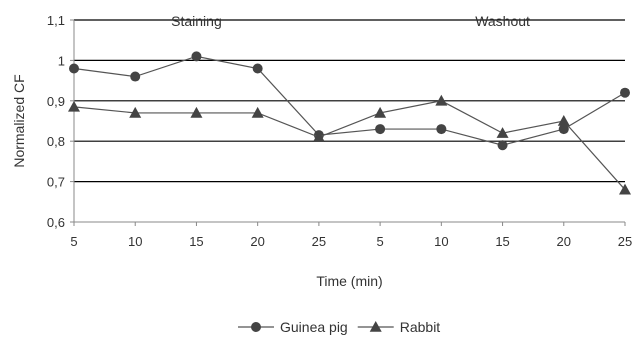  Describe the element at coordinates (56, 222) in the screenshot. I see `y-tick-label: 0,6` at that location.